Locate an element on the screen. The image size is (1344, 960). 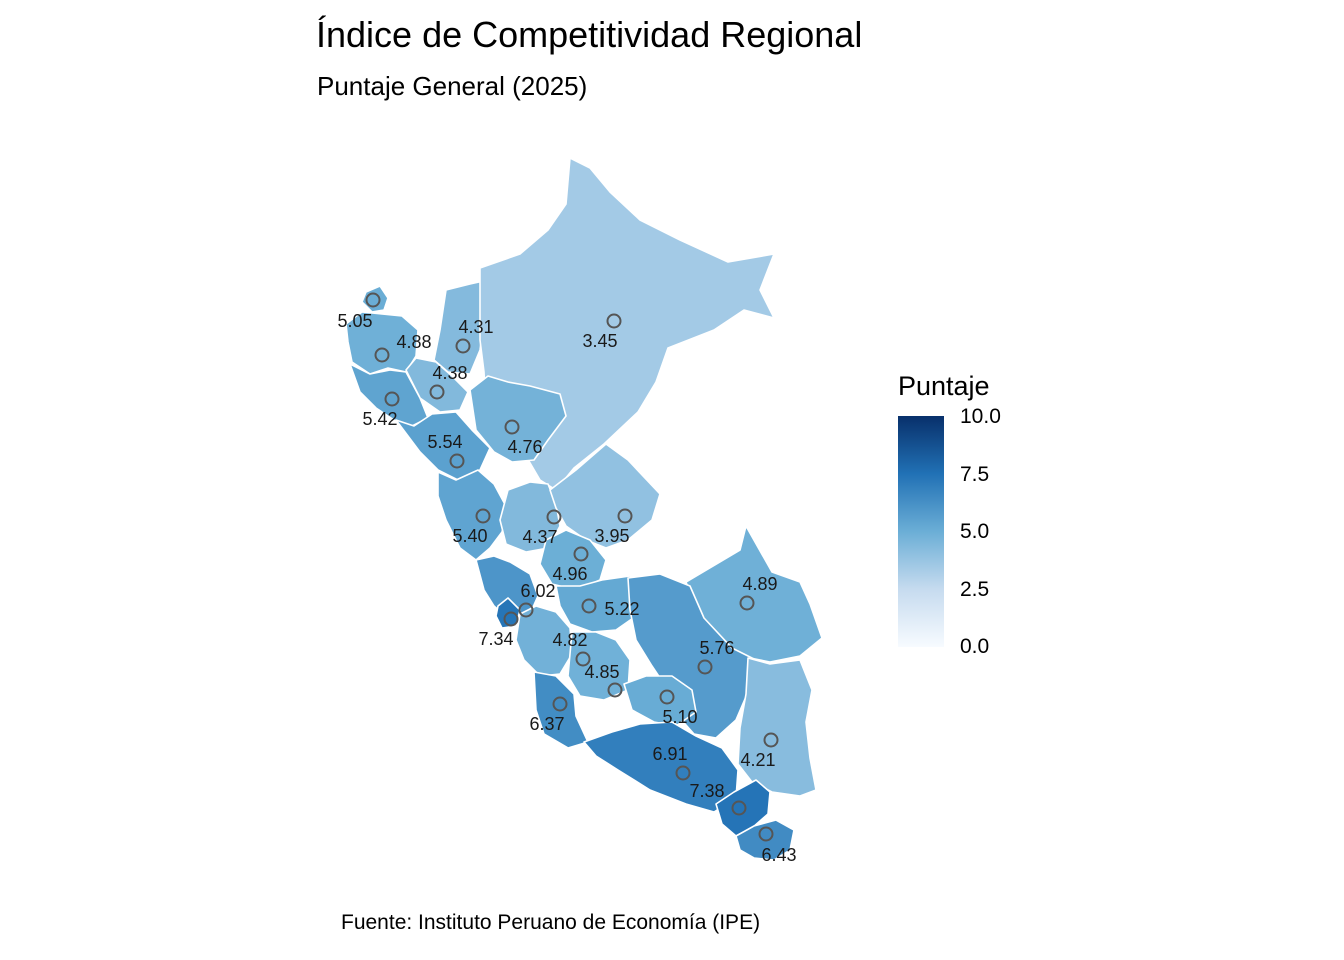
region-score-label: 4.89 is located at coordinates (759, 584).